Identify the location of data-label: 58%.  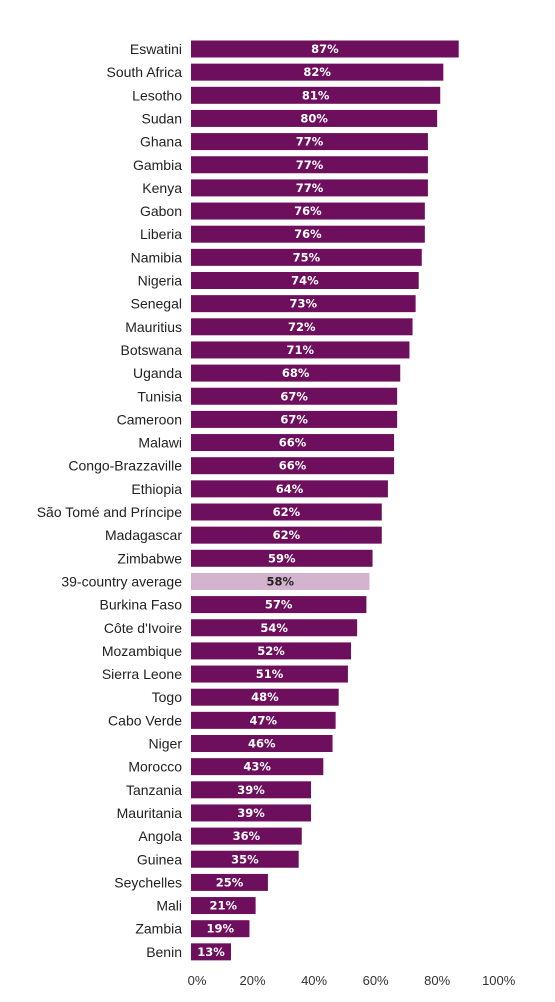
(280, 581).